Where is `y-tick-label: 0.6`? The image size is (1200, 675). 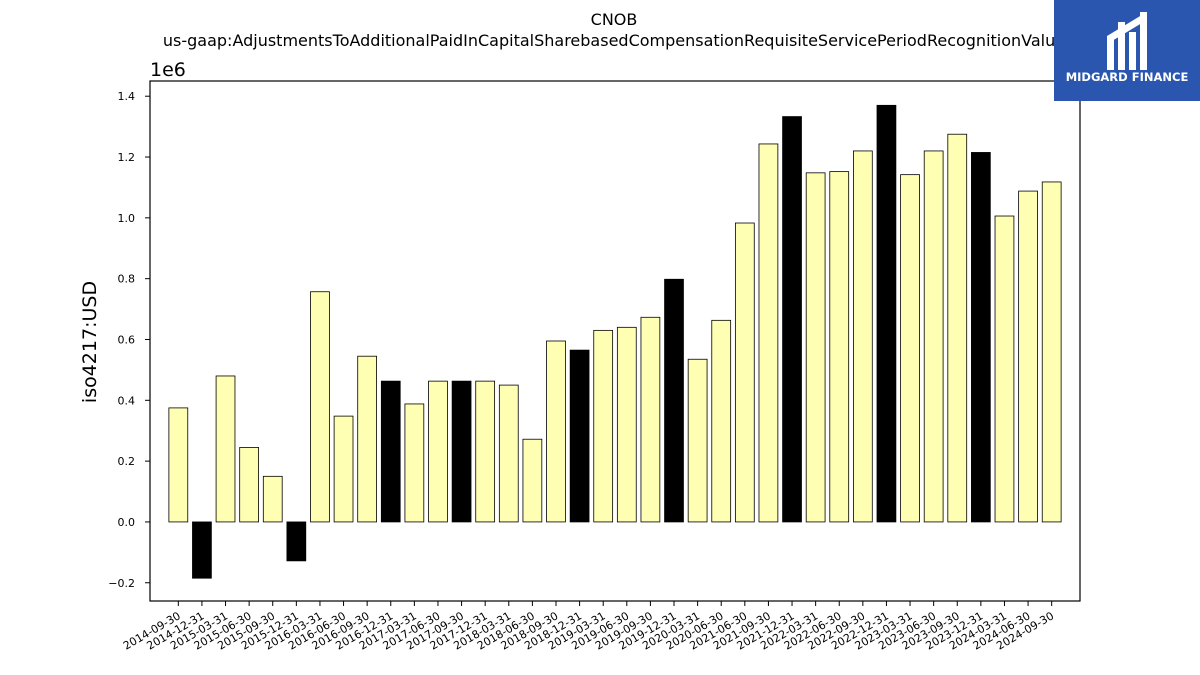 y-tick-label: 0.6 is located at coordinates (127, 339).